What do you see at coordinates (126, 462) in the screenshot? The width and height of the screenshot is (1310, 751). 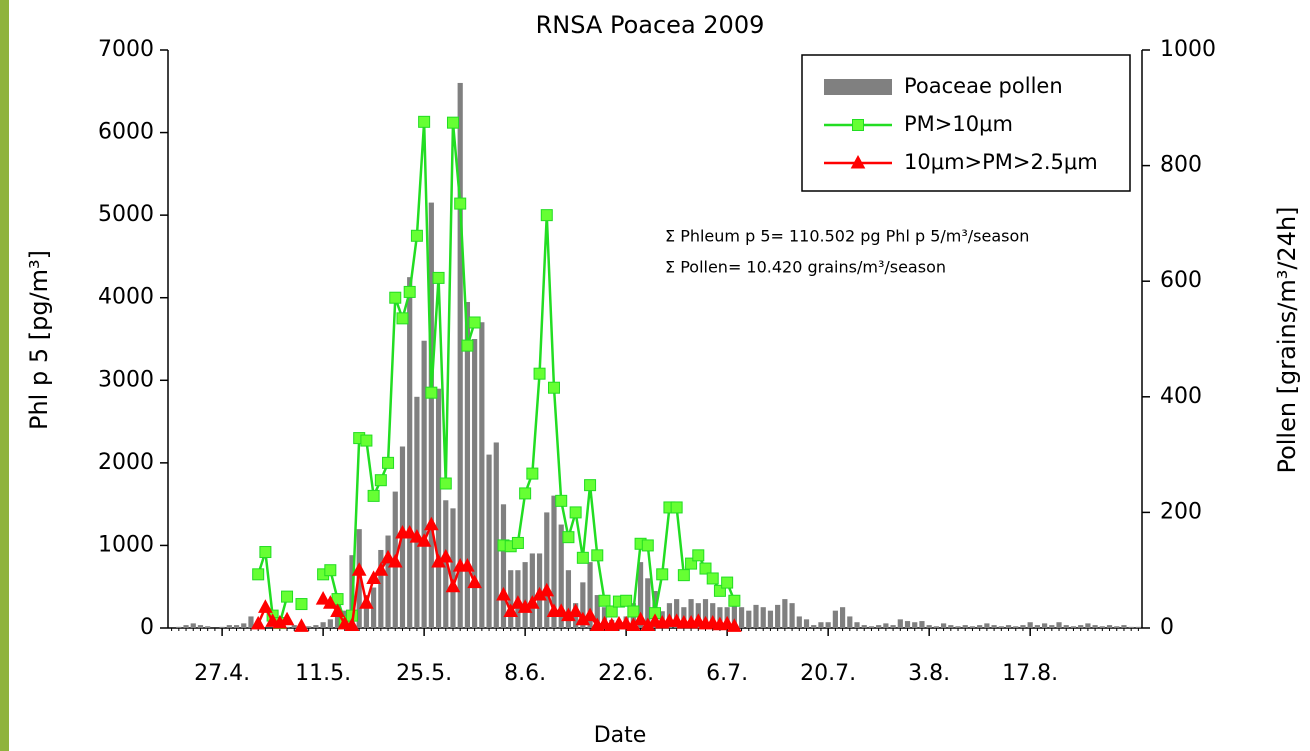 I see `y-tick-label: 2000` at bounding box center [126, 462].